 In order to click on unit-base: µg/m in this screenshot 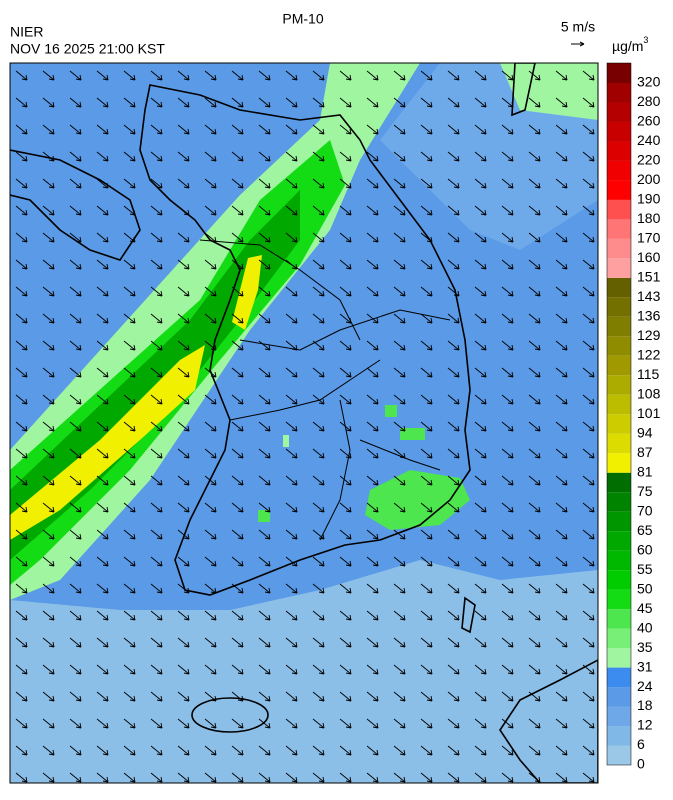, I will do `click(627, 46)`.